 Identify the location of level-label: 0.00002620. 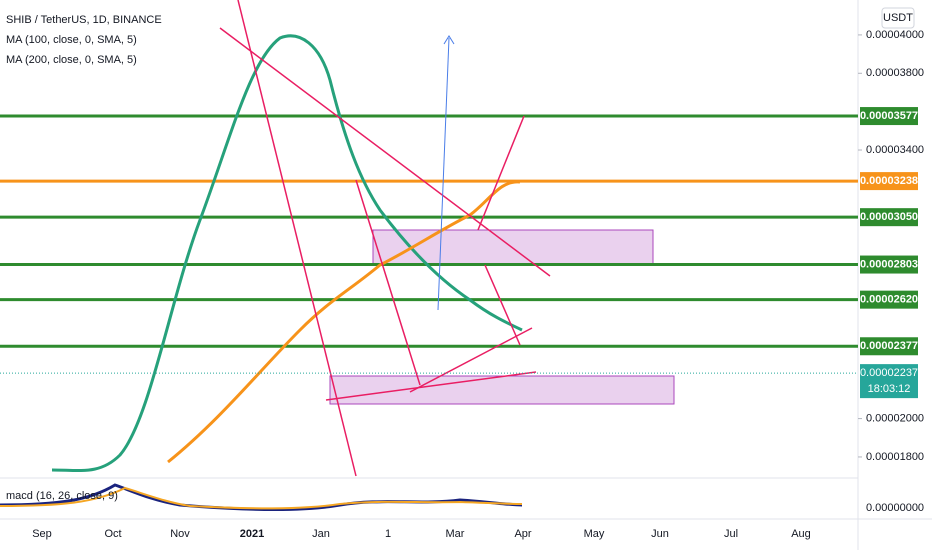
(889, 300).